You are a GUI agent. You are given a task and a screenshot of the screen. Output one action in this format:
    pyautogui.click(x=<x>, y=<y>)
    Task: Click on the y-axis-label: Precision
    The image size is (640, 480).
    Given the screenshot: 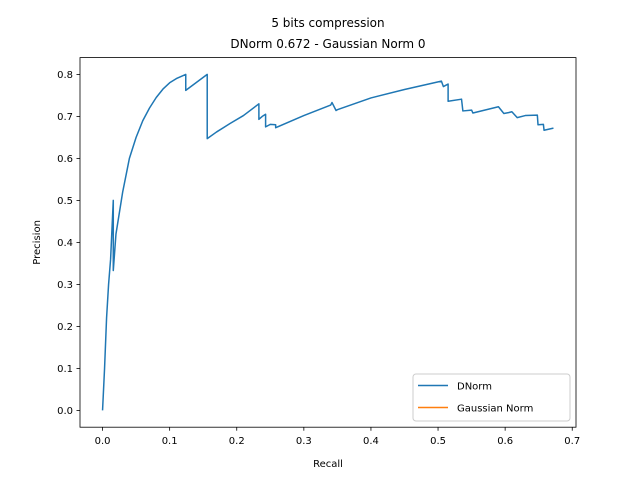 What is the action you would take?
    pyautogui.click(x=37, y=242)
    